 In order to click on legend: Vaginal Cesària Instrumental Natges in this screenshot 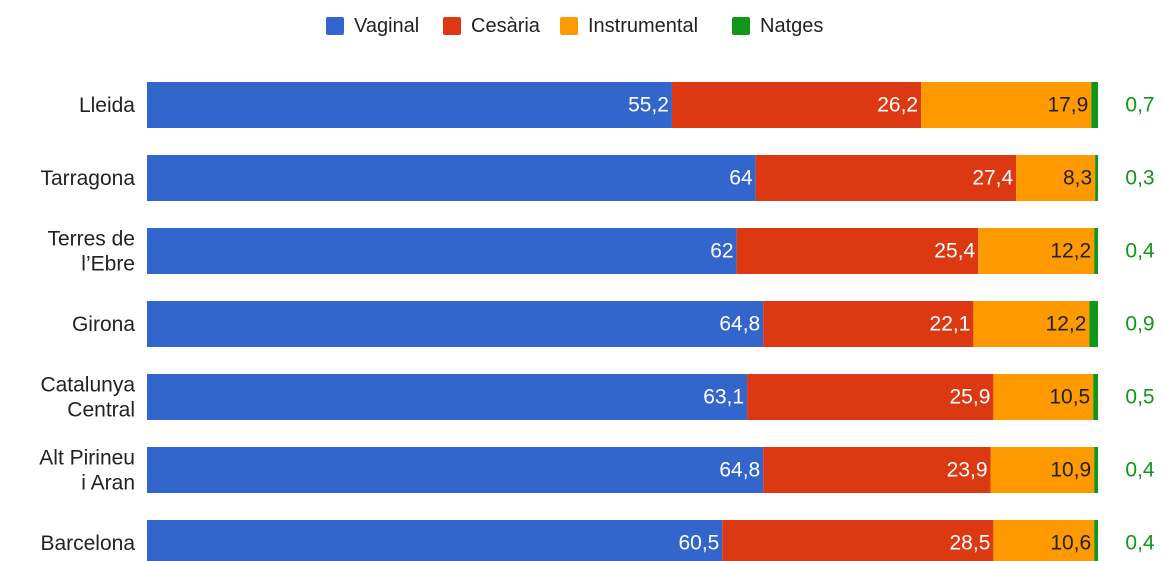, I will do `click(574, 26)`.